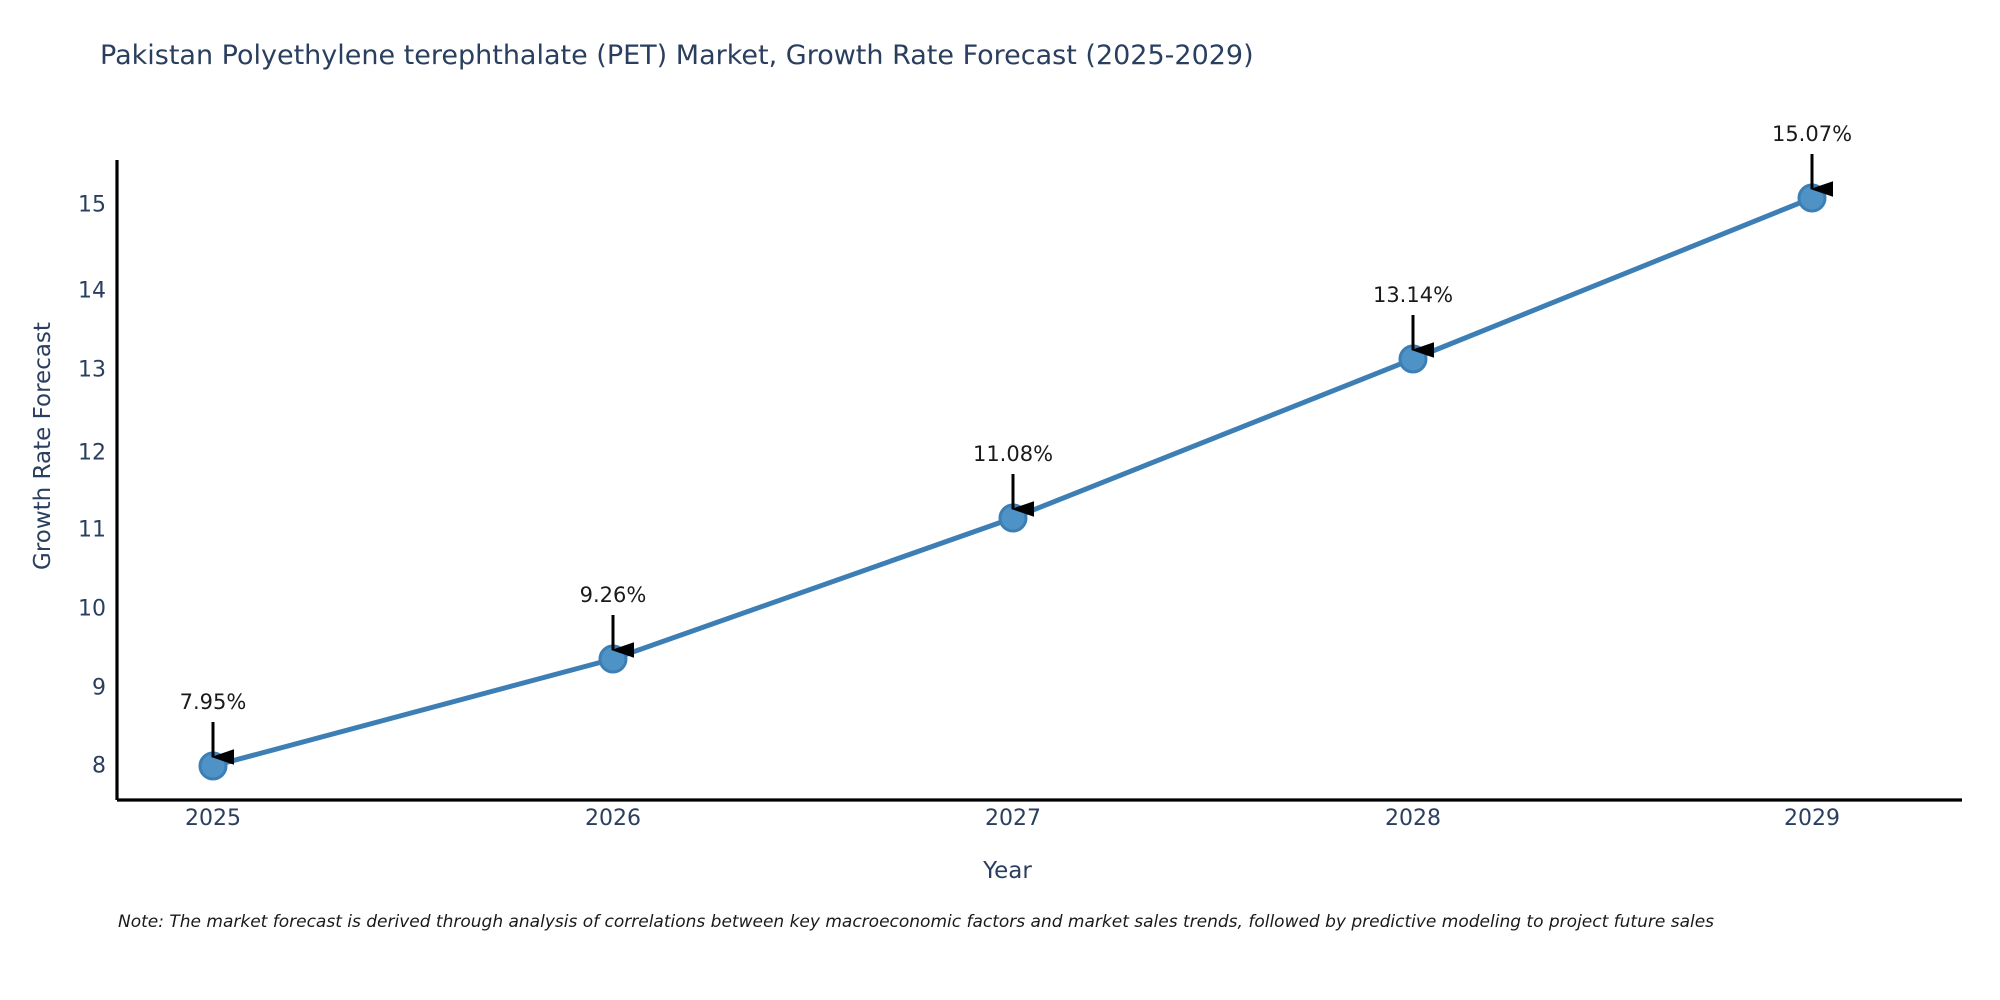 The image size is (2000, 1000). Describe the element at coordinates (1413, 818) in the screenshot. I see `x-tick-label: 2028` at that location.